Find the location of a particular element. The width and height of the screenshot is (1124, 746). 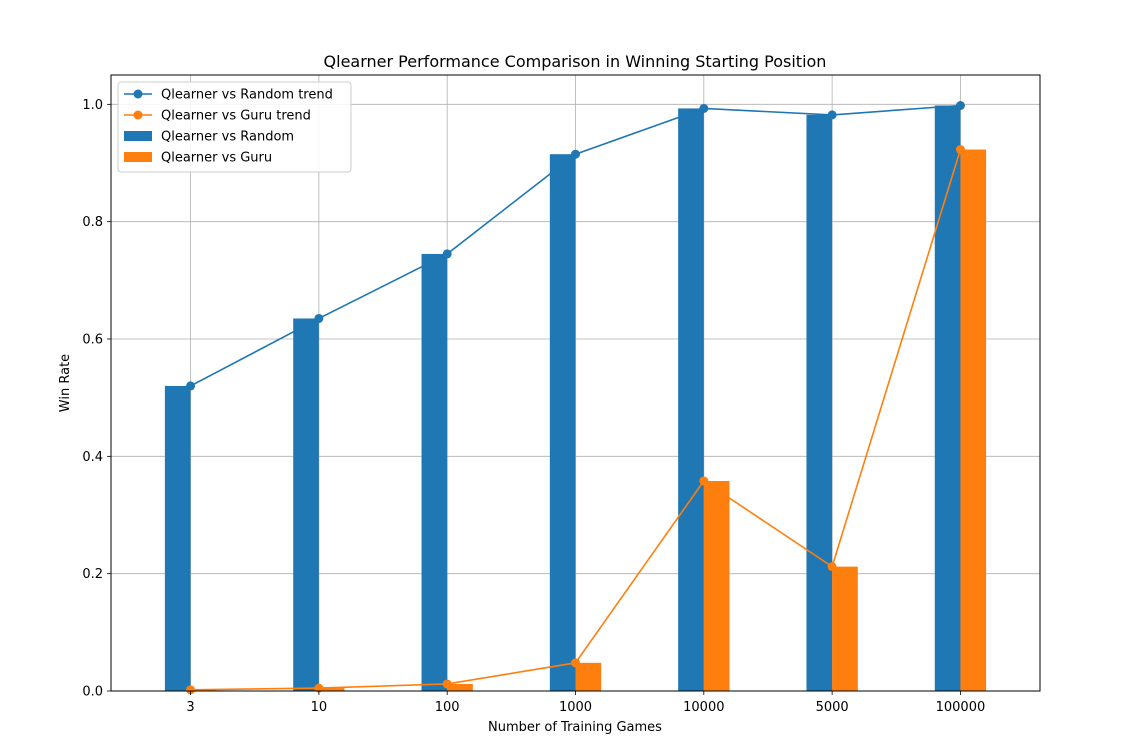

y-tick-label: 0.8 is located at coordinates (92, 222).